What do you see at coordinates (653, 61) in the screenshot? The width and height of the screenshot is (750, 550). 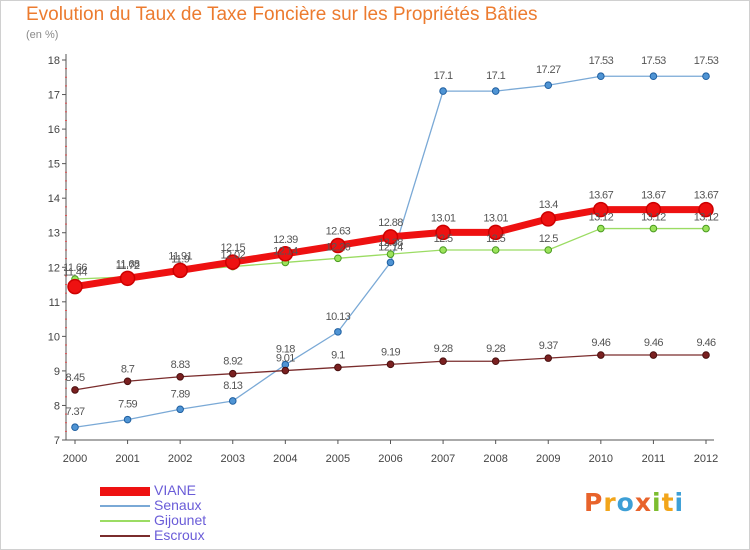 I see `data-label: 17.53` at bounding box center [653, 61].